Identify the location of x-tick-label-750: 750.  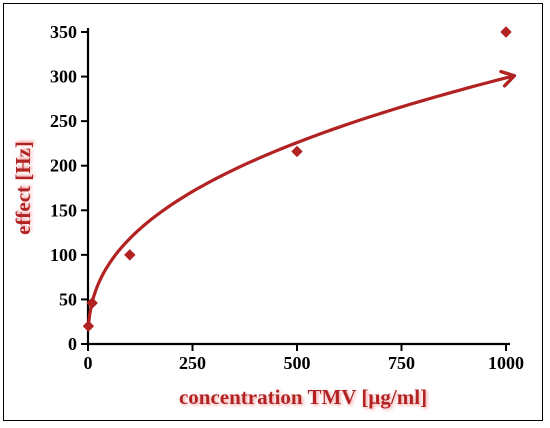
(401, 363).